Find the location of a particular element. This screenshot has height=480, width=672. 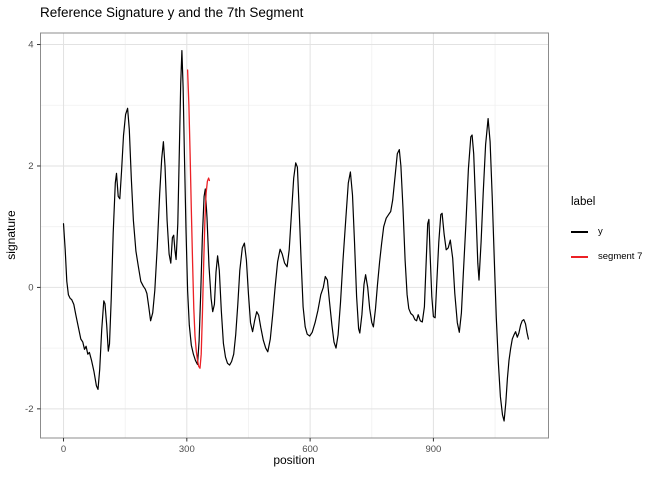

legend-item-segment-7: segment 7 is located at coordinates (606, 256).